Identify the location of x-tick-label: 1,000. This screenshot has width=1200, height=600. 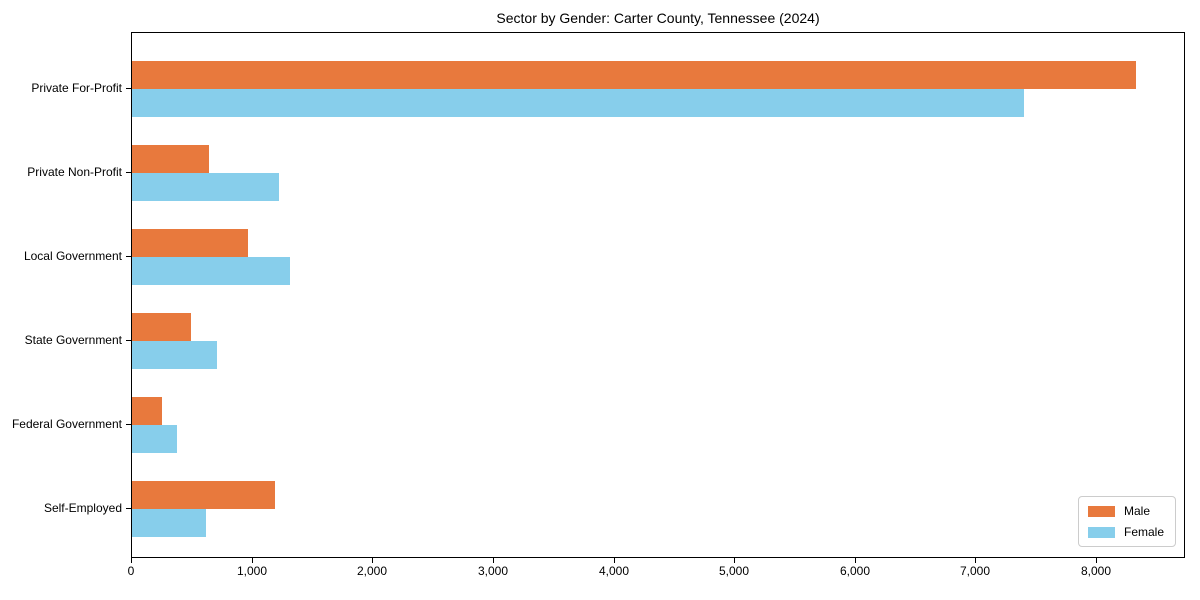
(252, 571).